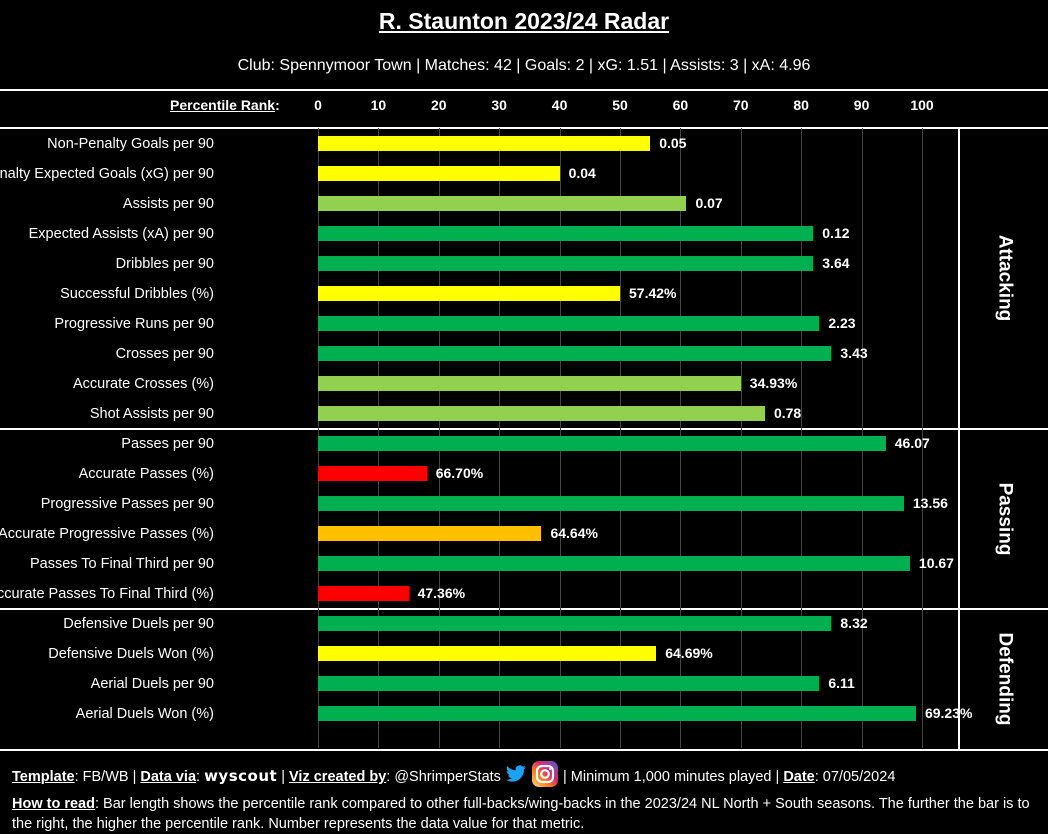  I want to click on data-label: 8.32, so click(854, 623).